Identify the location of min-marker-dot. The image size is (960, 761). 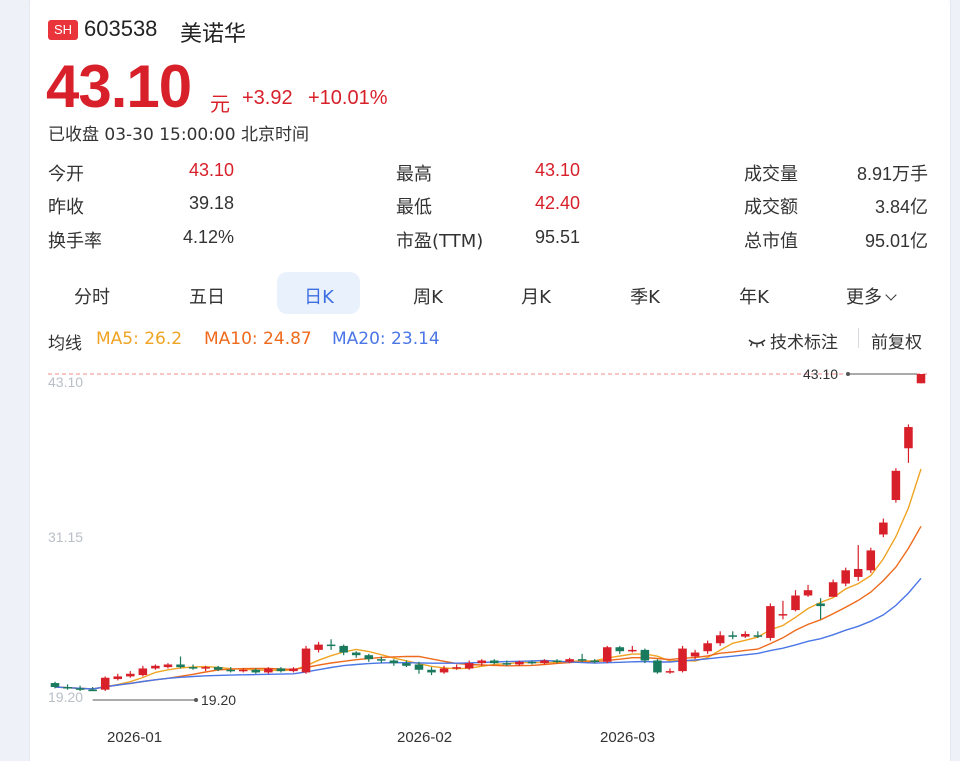
(196, 700).